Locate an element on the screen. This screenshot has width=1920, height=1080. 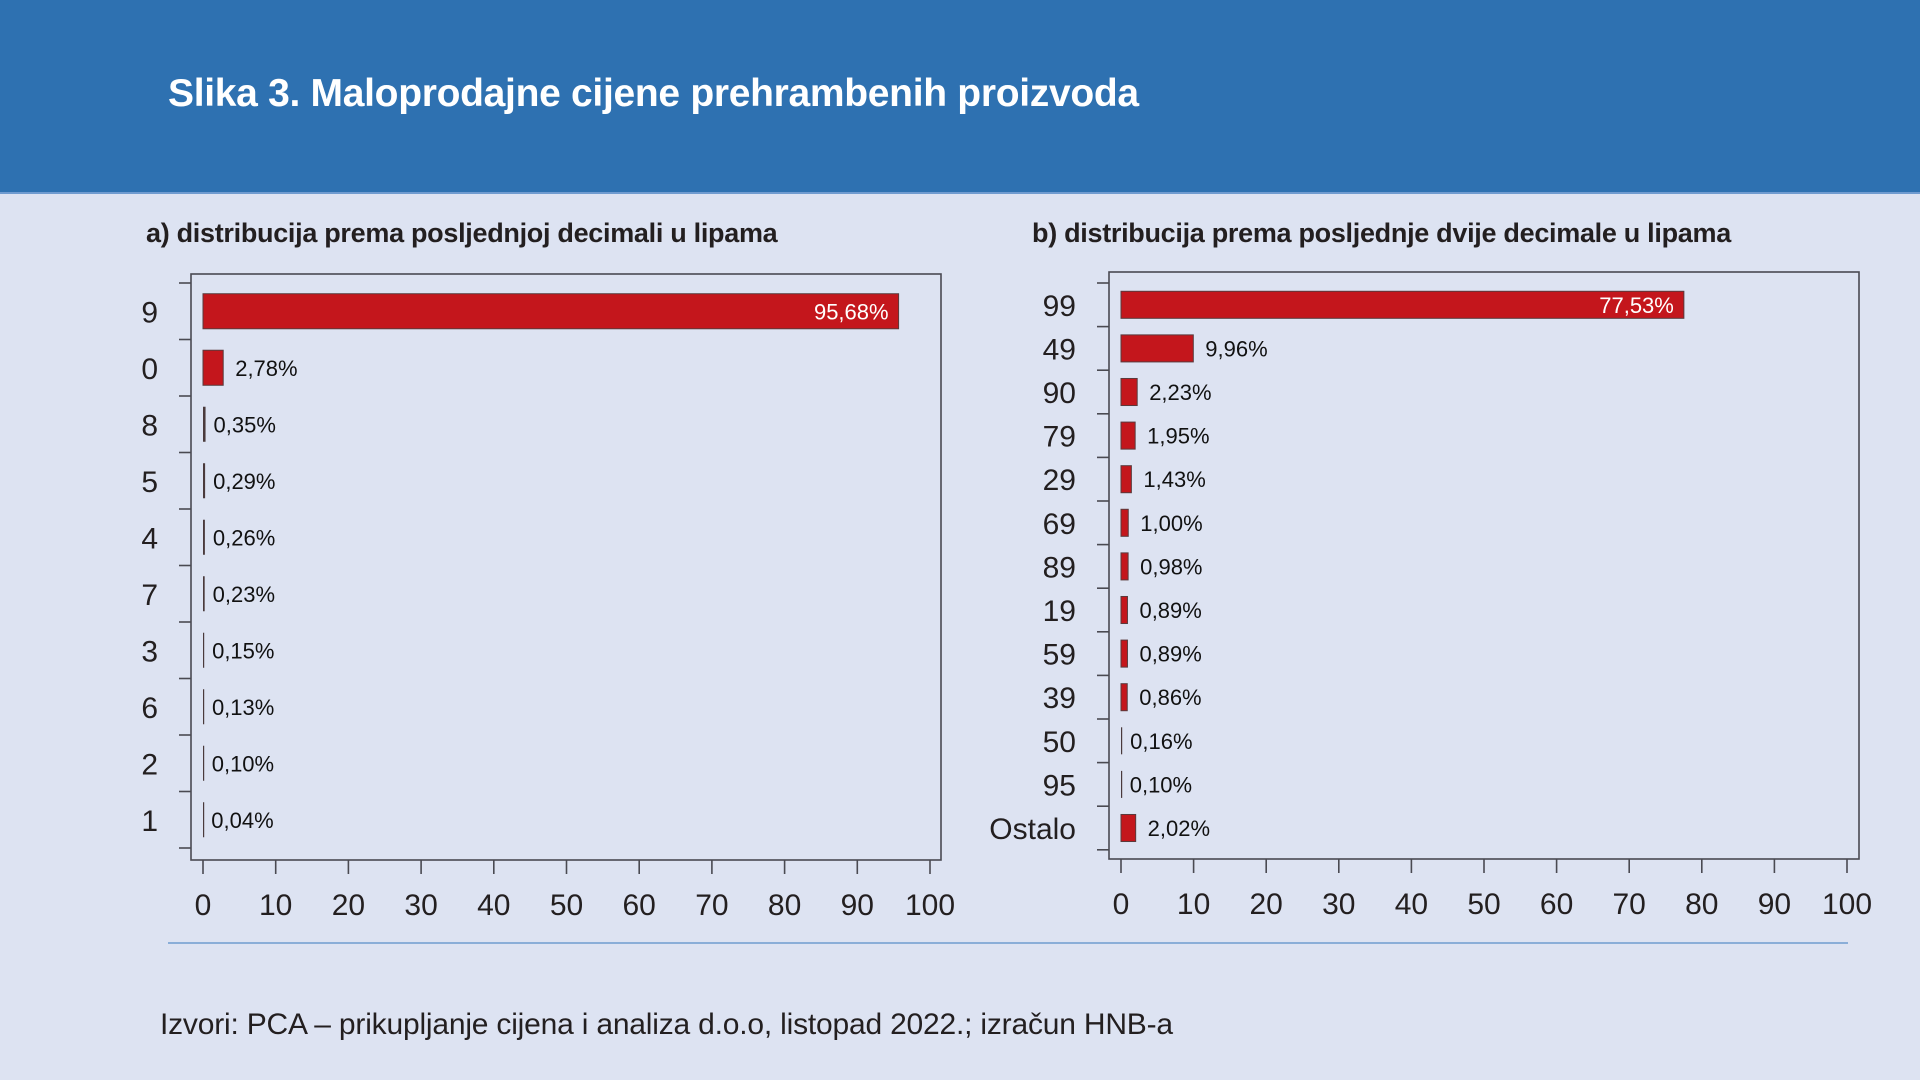
value-label: 0,15% is located at coordinates (243, 650).